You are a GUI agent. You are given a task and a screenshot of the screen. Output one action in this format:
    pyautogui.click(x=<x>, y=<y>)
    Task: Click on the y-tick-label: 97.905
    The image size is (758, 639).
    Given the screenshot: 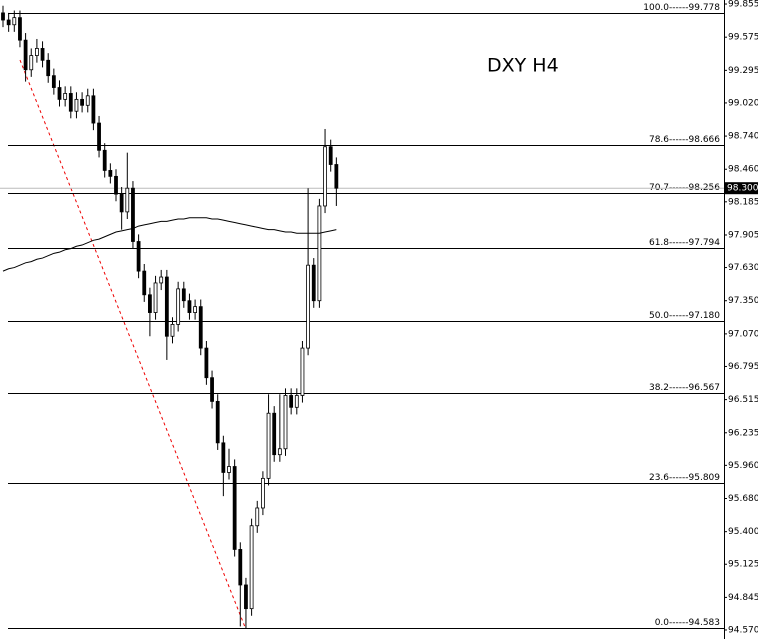 What is the action you would take?
    pyautogui.click(x=743, y=235)
    